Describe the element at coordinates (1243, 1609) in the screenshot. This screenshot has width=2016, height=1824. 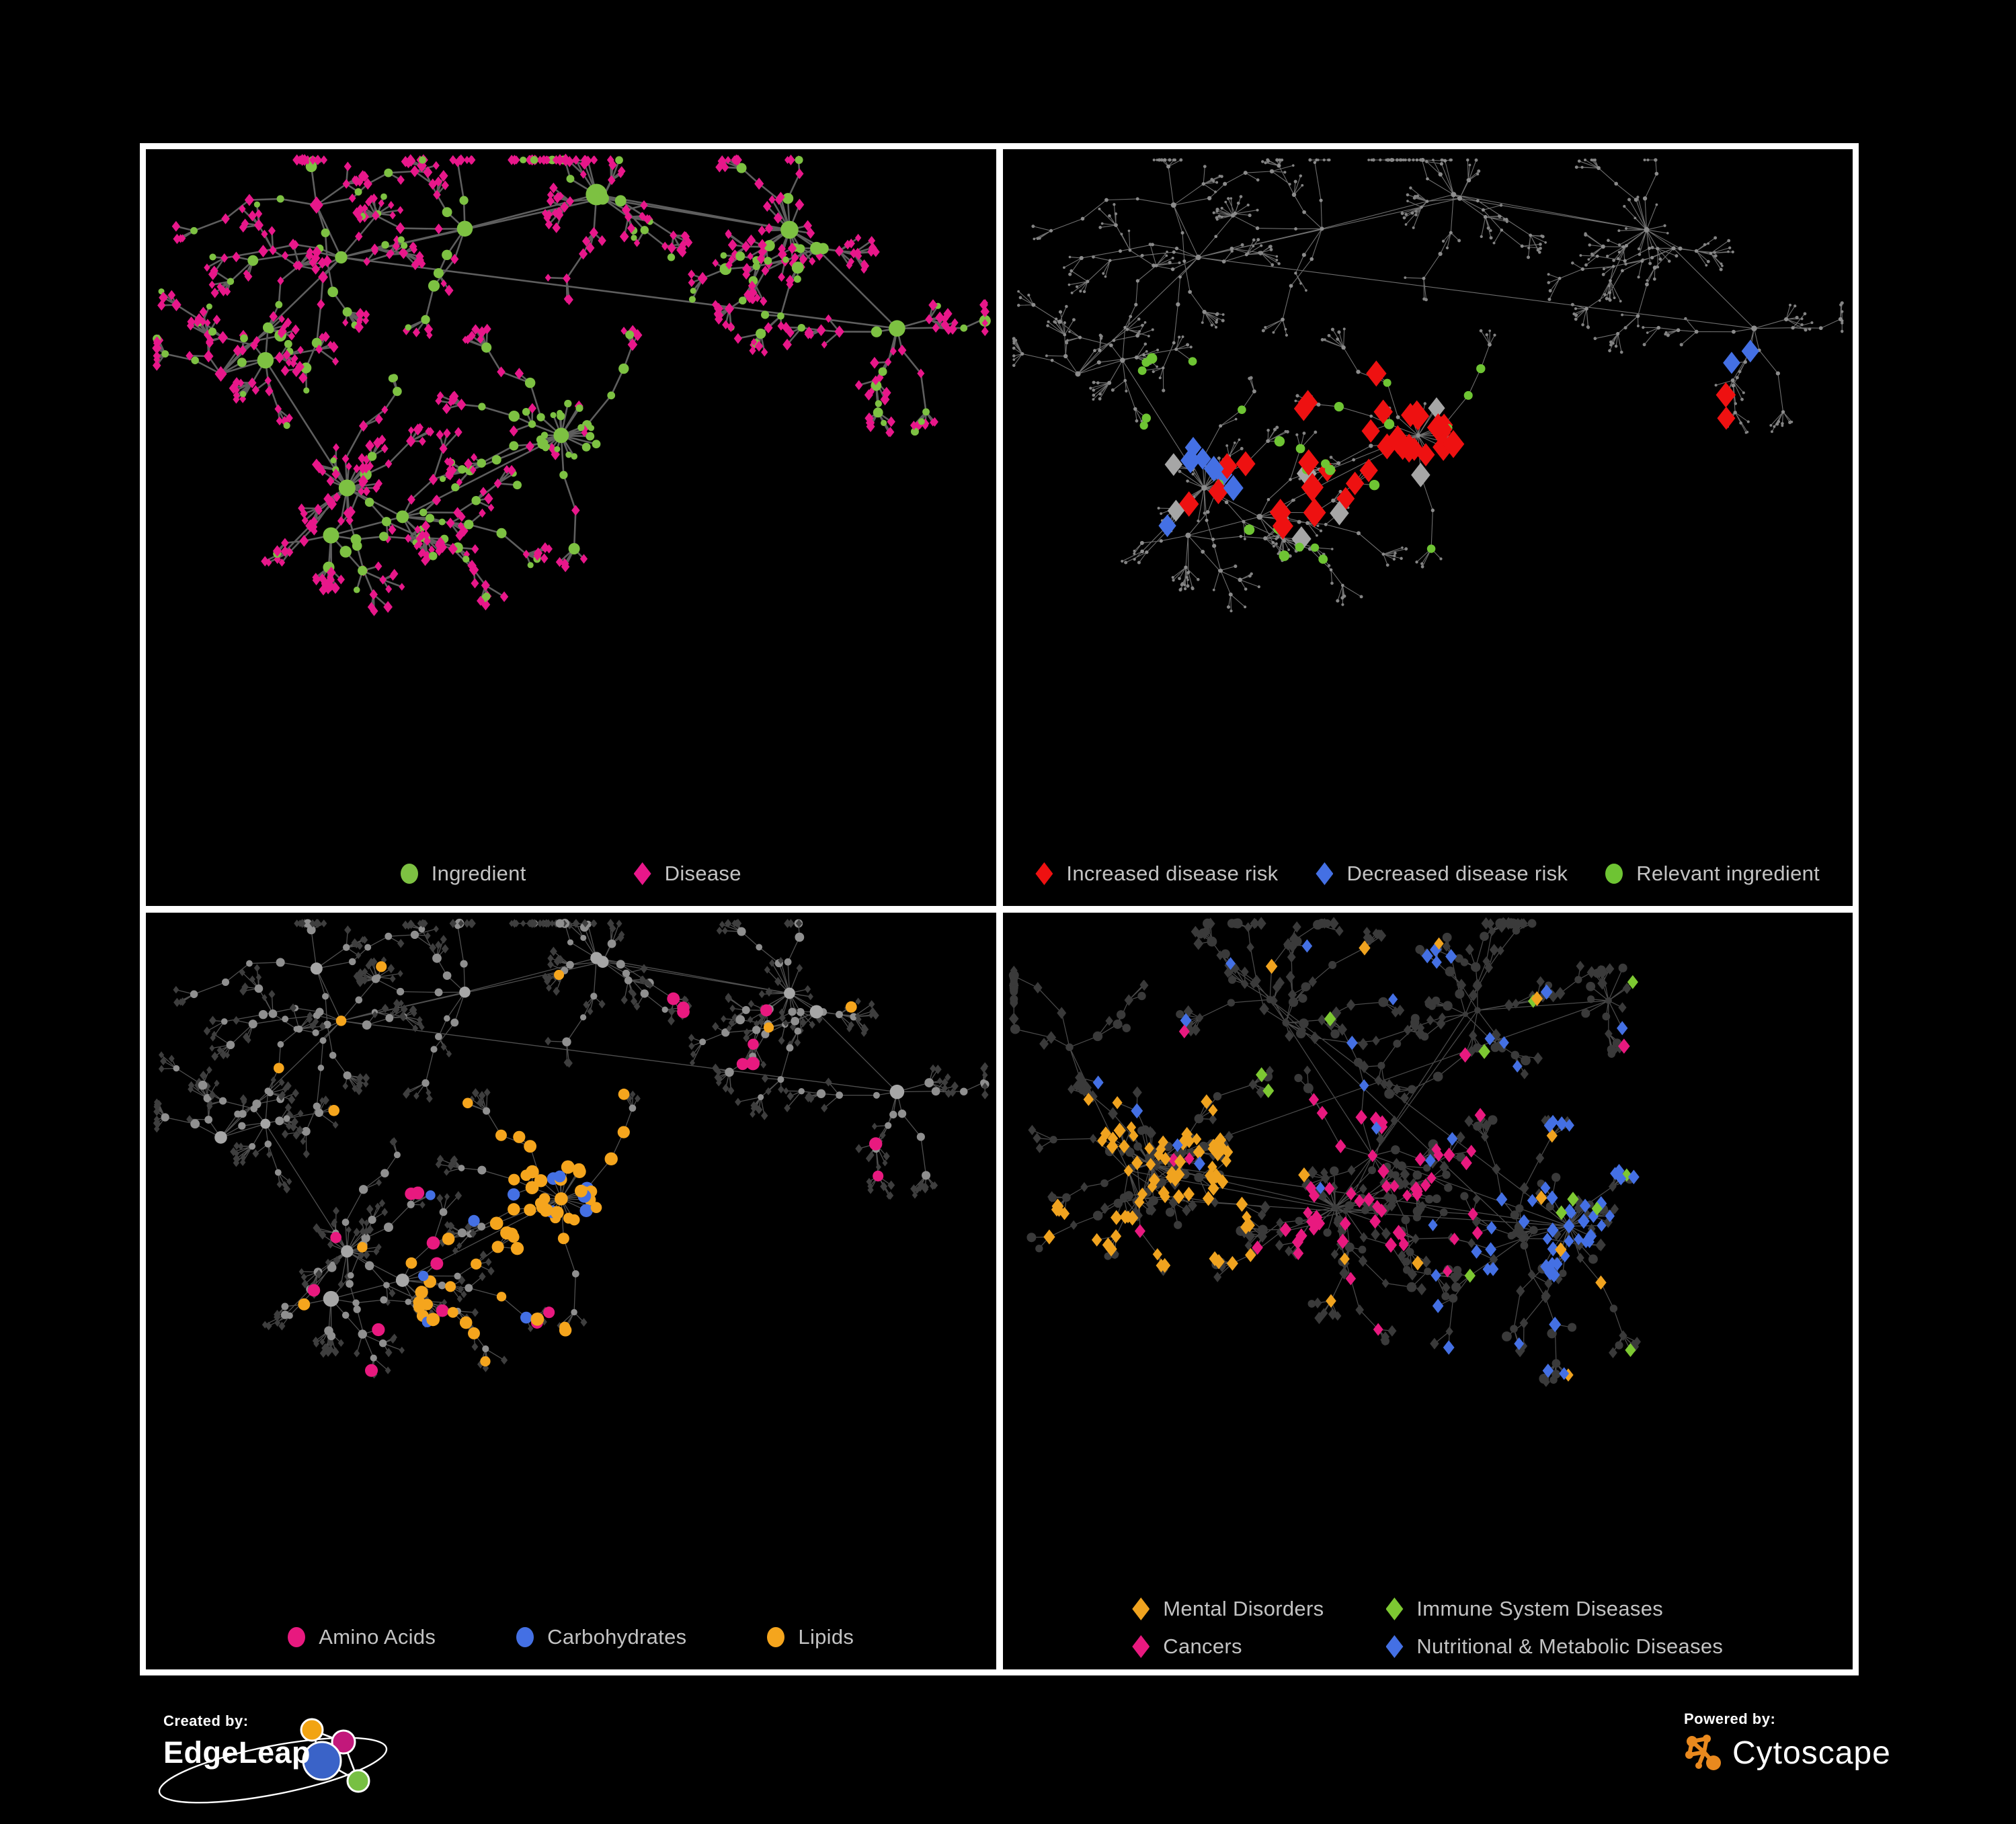
I see `legend-label: Mental Disorders` at that location.